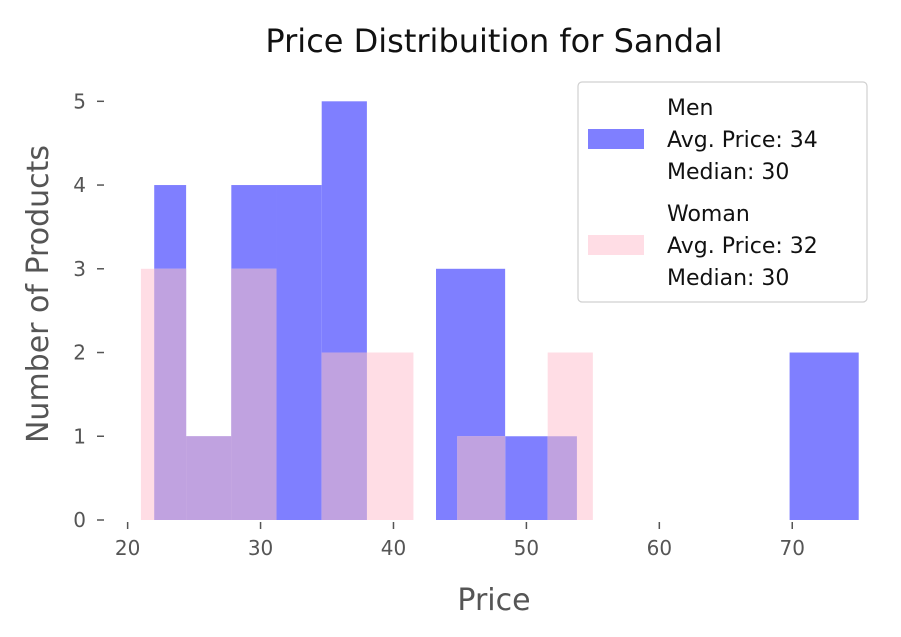 The image size is (901, 637). I want to click on y-axis-title: Number of Products, so click(38, 294).